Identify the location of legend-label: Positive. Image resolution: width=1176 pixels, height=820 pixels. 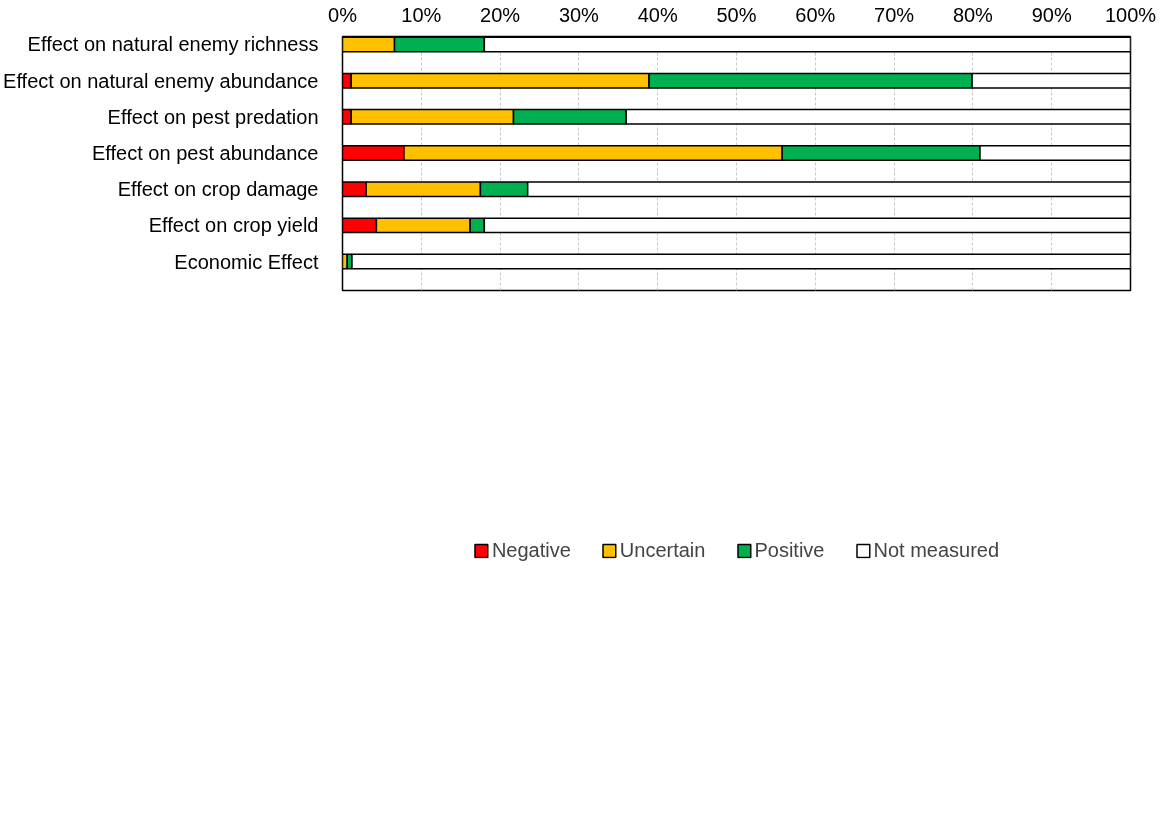
(789, 550).